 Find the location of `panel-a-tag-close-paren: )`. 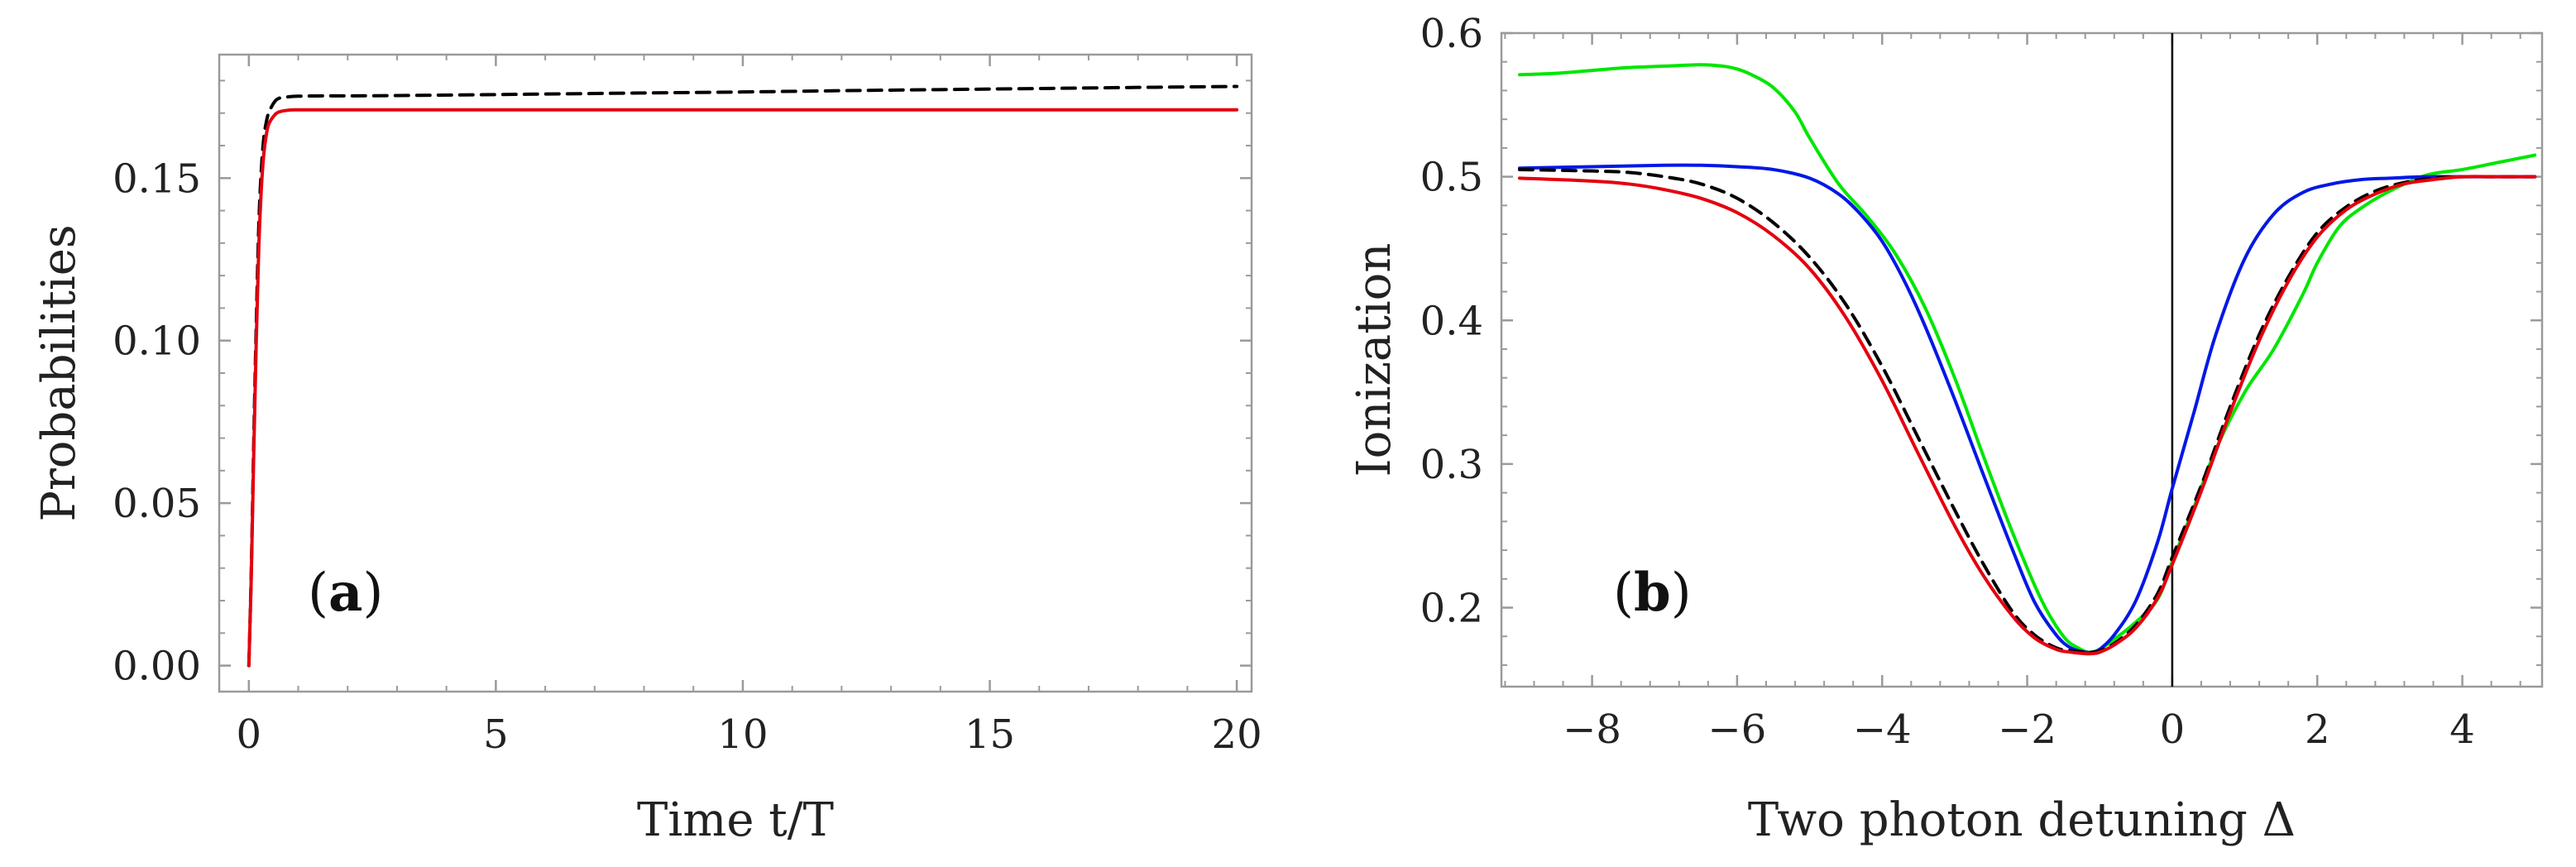

panel-a-tag-close-paren: ) is located at coordinates (372, 593).